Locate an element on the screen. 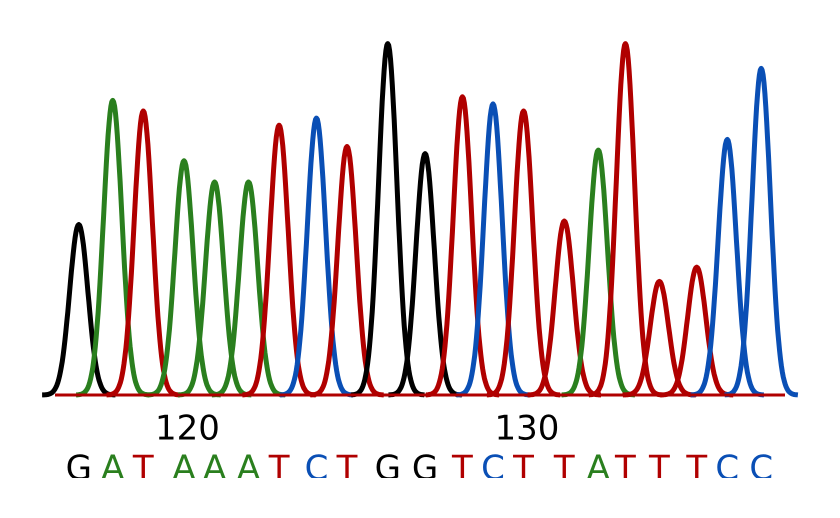  x-tick-label: 130 is located at coordinates (527, 429).